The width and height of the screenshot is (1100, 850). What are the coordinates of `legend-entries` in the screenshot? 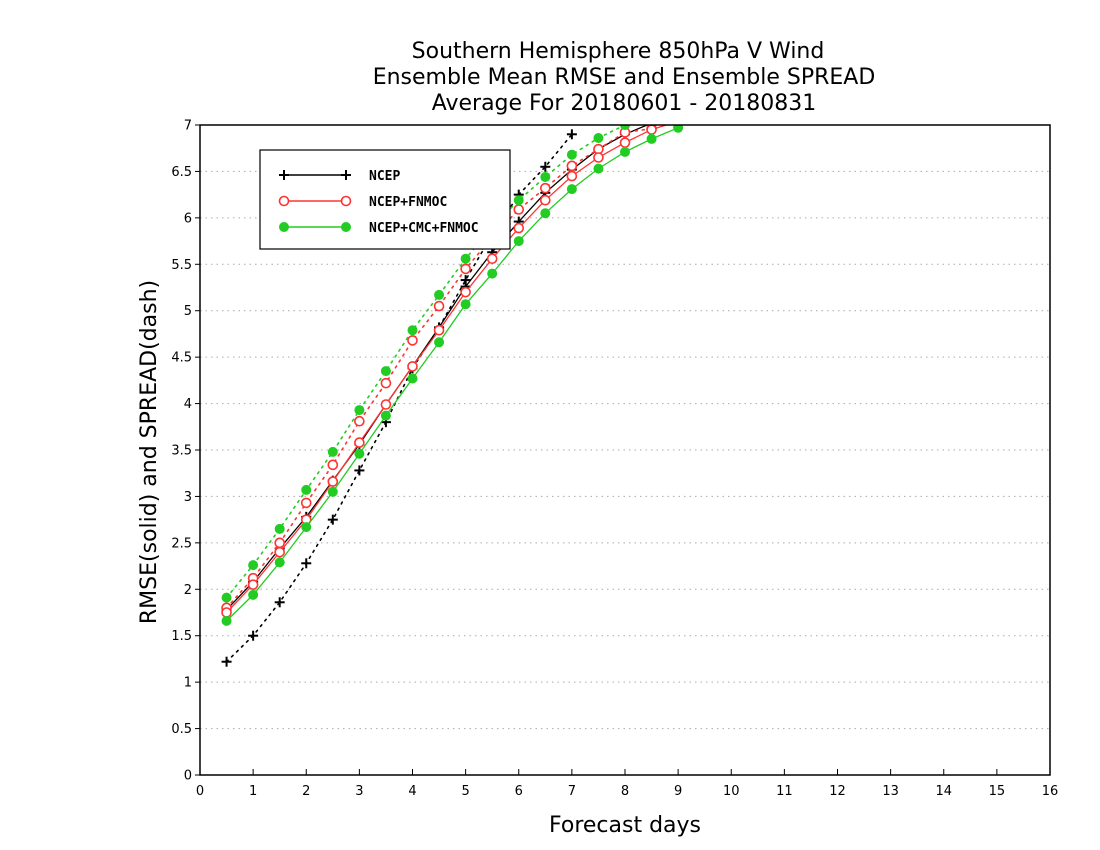 It's located at (315, 201).